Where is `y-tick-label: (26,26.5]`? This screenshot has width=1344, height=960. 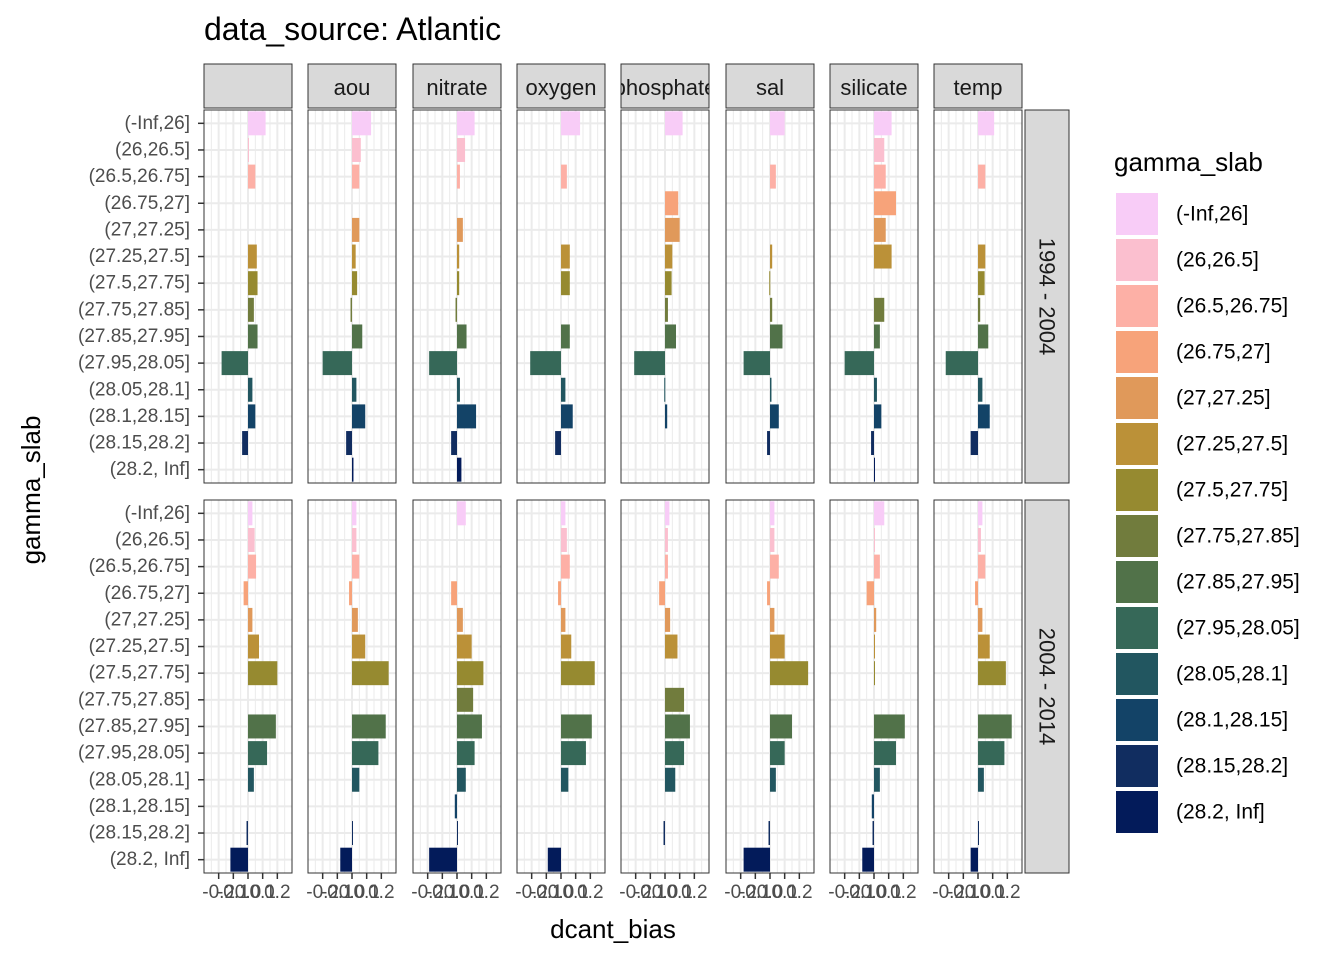
y-tick-label: (26,26.5] is located at coordinates (152, 149).